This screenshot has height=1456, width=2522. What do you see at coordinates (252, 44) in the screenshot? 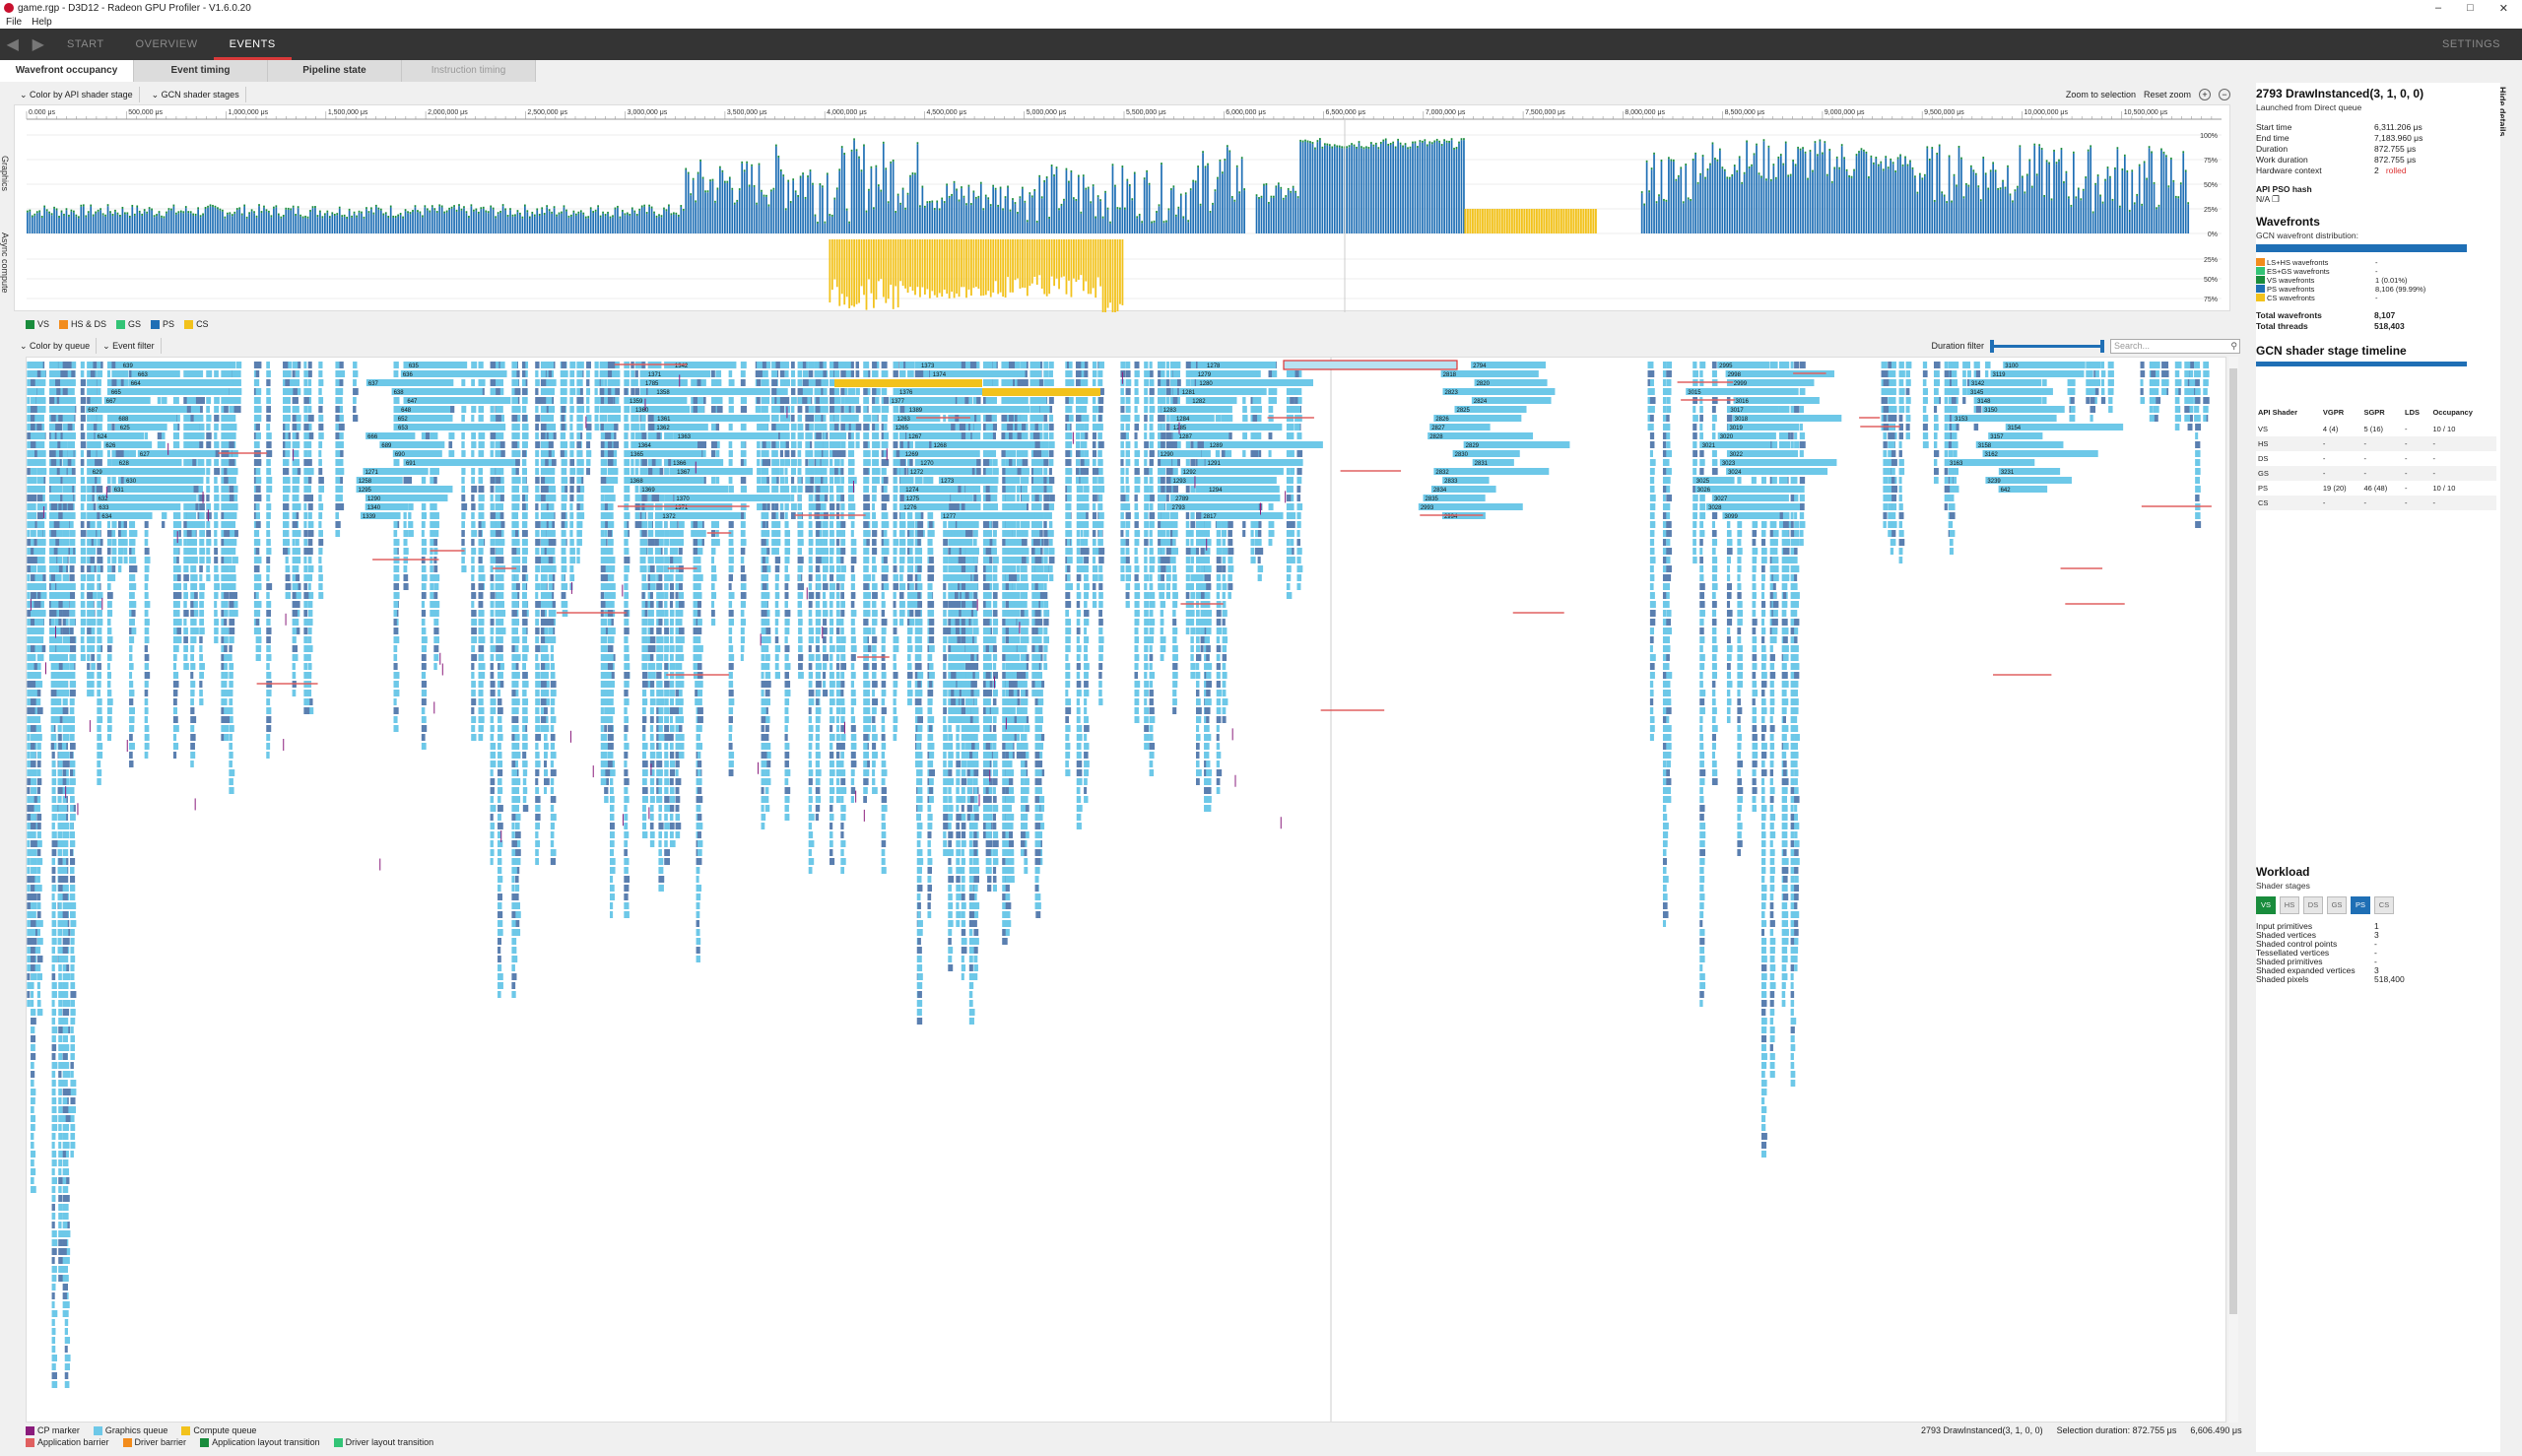
I see `nav-events: EVENTS` at bounding box center [252, 44].